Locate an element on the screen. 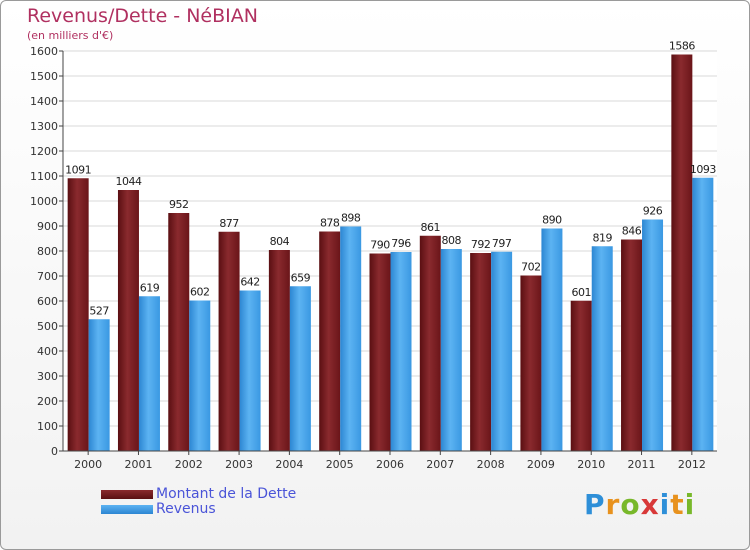 This screenshot has height=550, width=750. brand-logo-letter: P is located at coordinates (595, 504).